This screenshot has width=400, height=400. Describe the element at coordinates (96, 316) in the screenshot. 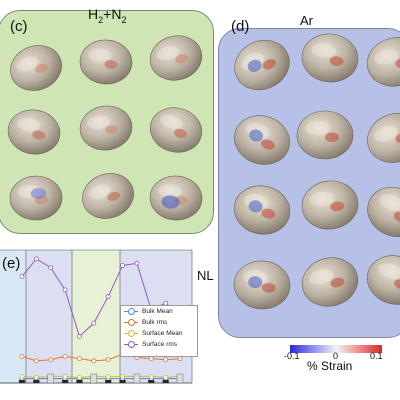

I see `region-h2n2` at that location.